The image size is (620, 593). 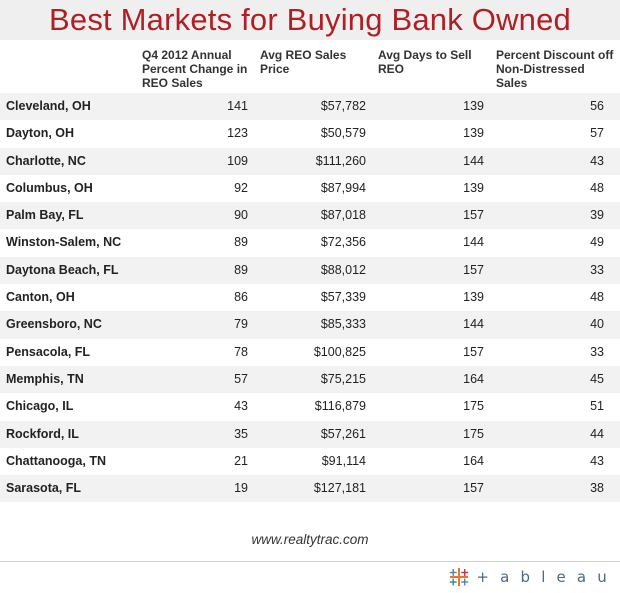 I want to click on table-row: Canton, OH 86 $57,339 139 48, so click(x=310, y=298).